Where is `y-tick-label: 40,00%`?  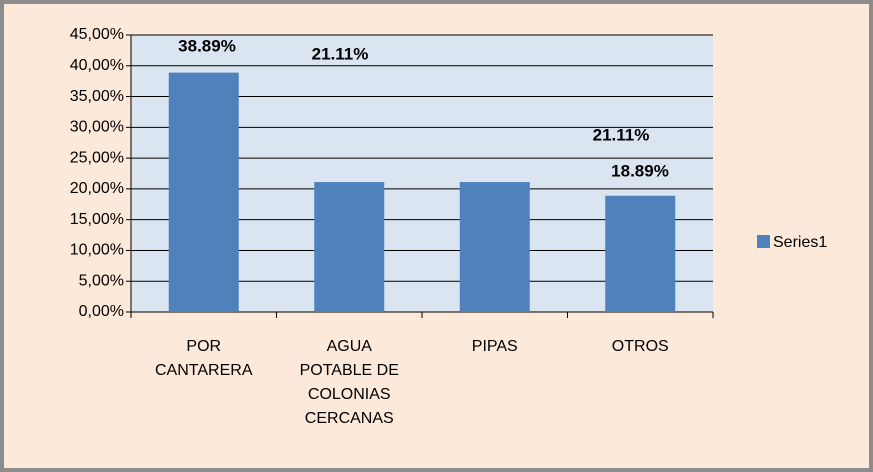
y-tick-label: 40,00% is located at coordinates (97, 65).